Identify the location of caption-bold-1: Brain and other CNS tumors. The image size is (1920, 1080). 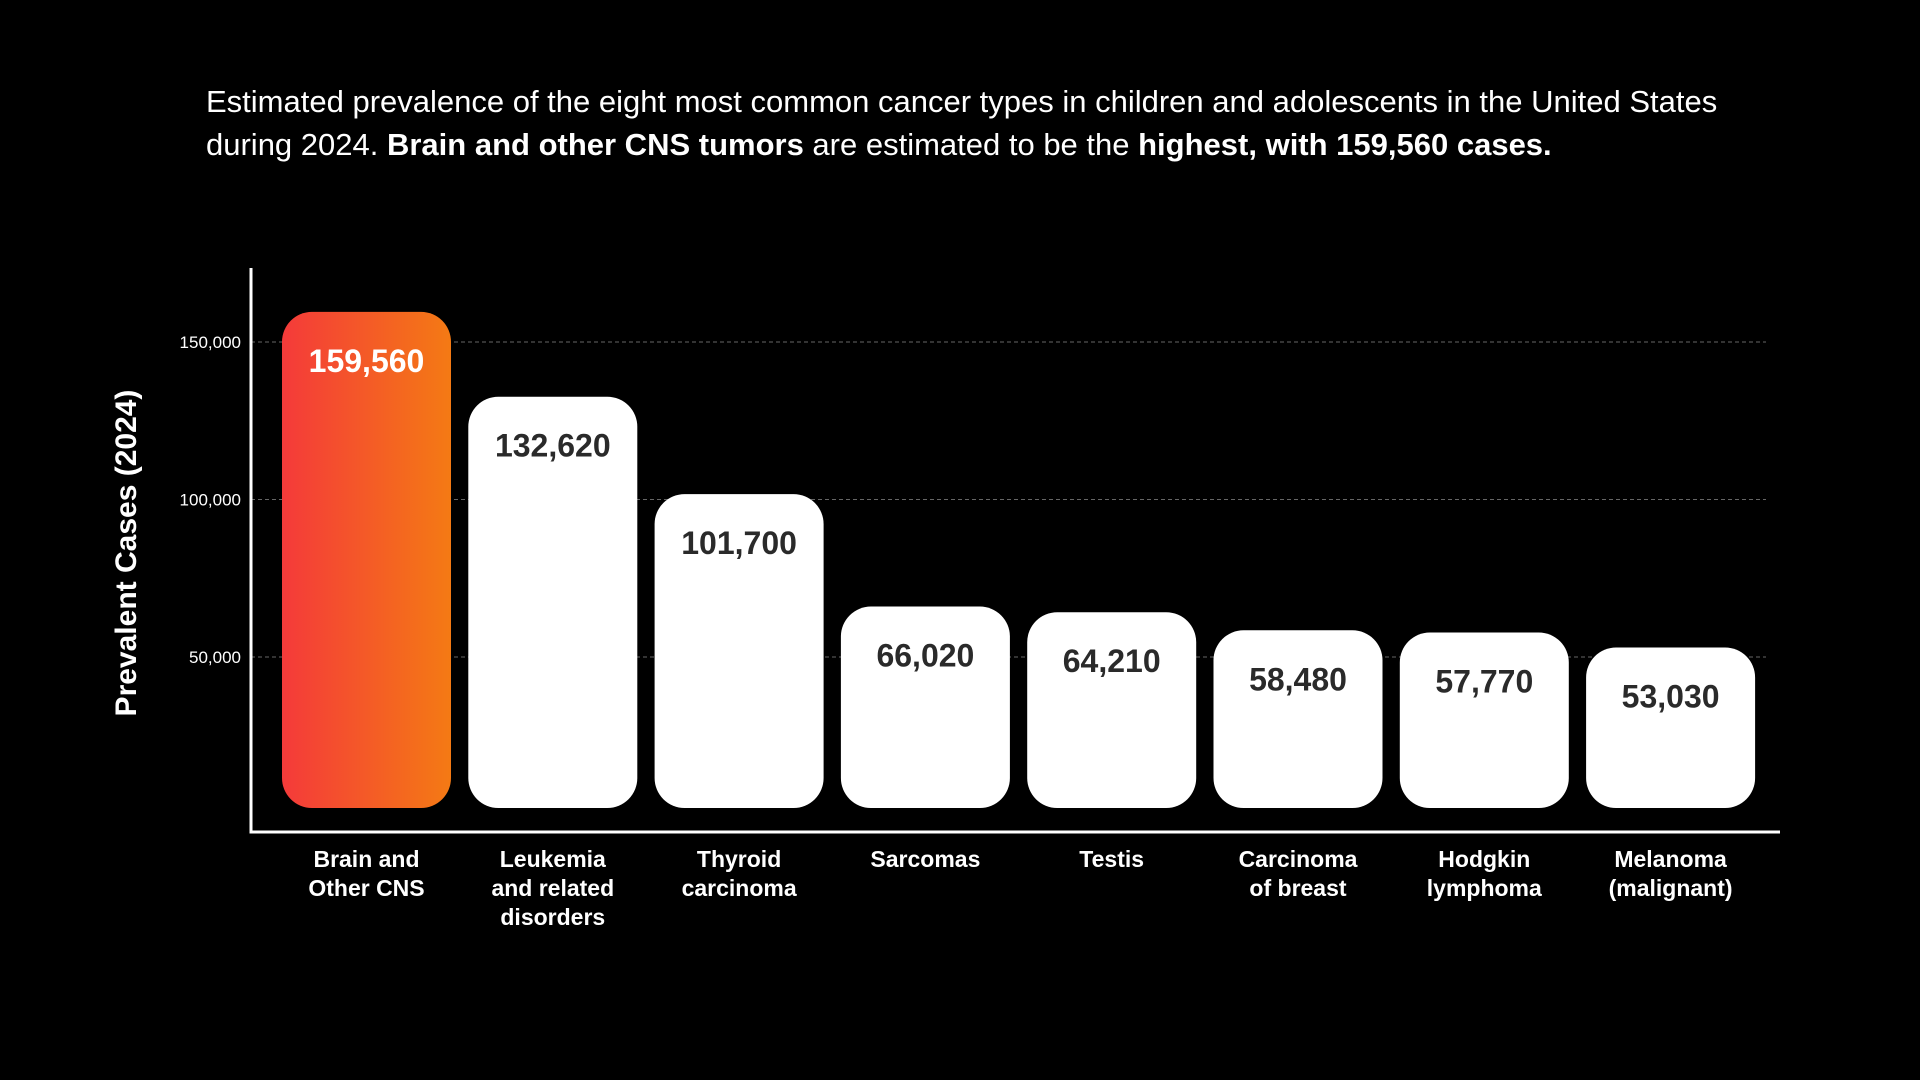
(595, 144).